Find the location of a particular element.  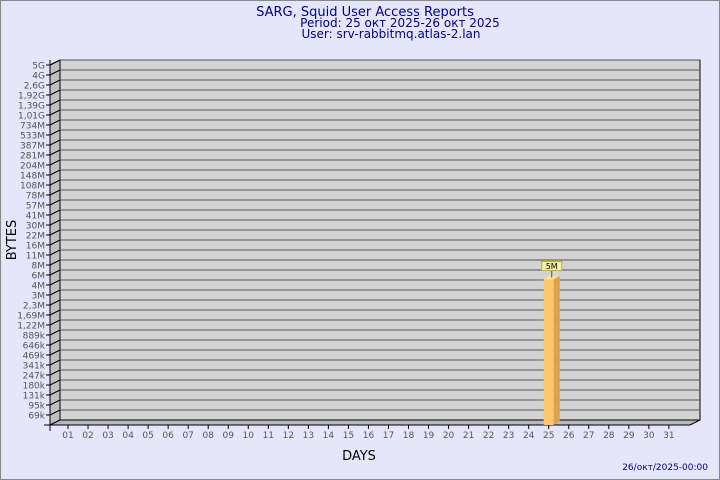

y-tick-label: 78M is located at coordinates (35, 197).